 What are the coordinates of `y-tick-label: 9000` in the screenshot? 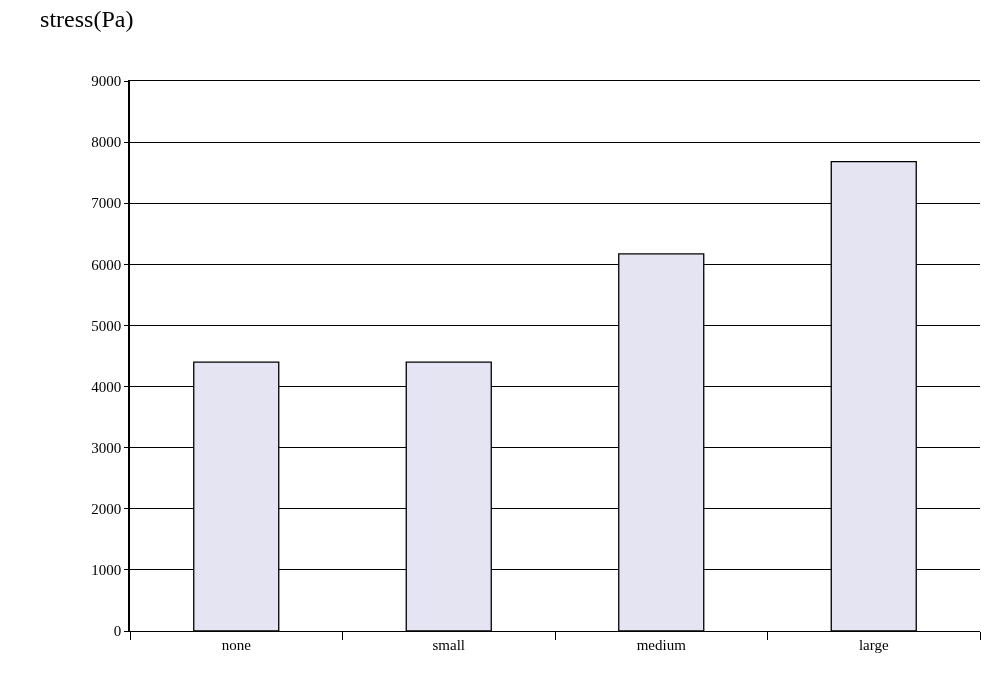 It's located at (106, 81).